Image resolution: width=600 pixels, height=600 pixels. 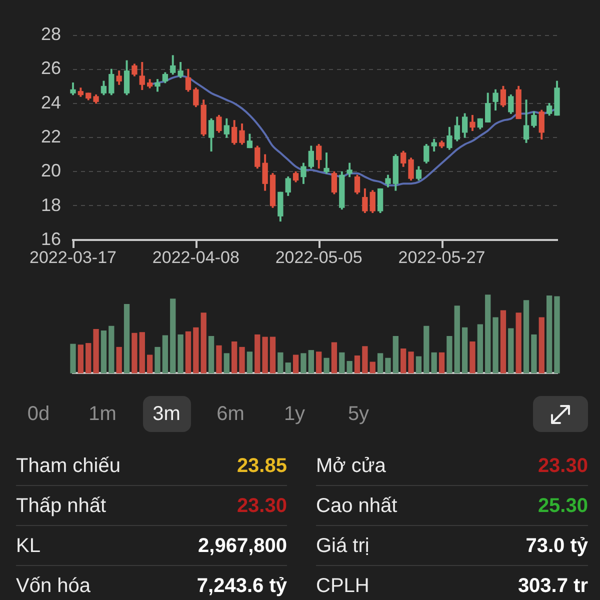 I want to click on y-tick-label: 16, so click(x=50, y=238).